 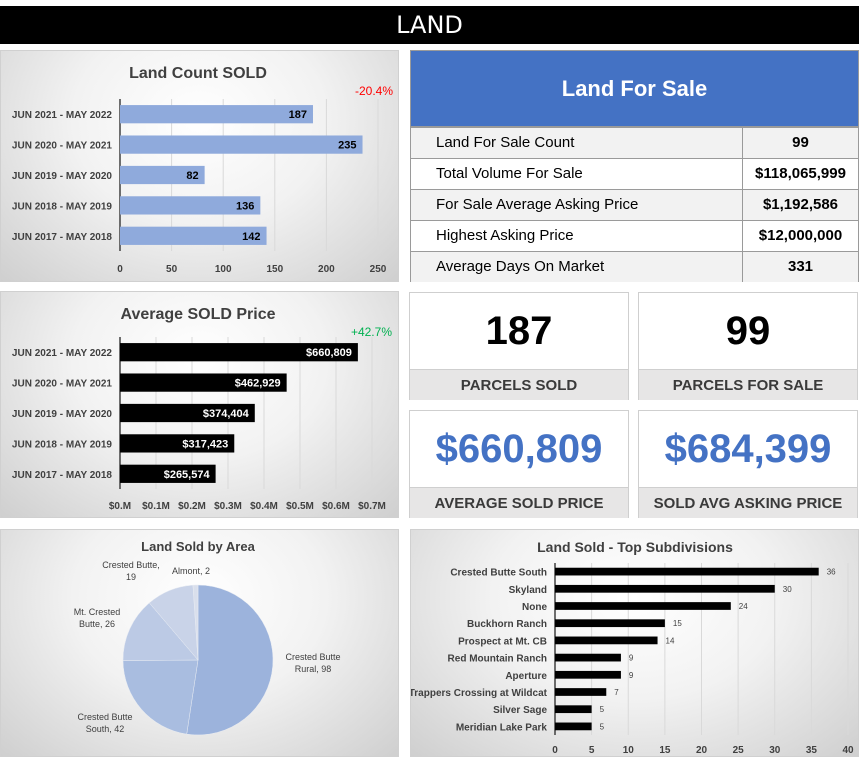 What do you see at coordinates (372, 506) in the screenshot?
I see `x-tick-label: $0.7M` at bounding box center [372, 506].